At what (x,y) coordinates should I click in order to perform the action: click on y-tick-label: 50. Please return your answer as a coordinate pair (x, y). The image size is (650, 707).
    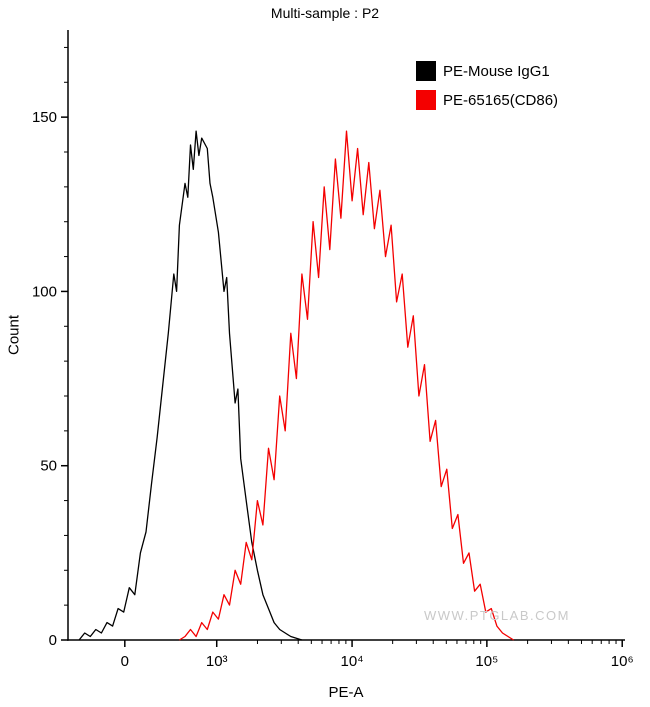
    Looking at the image, I should click on (48, 466).